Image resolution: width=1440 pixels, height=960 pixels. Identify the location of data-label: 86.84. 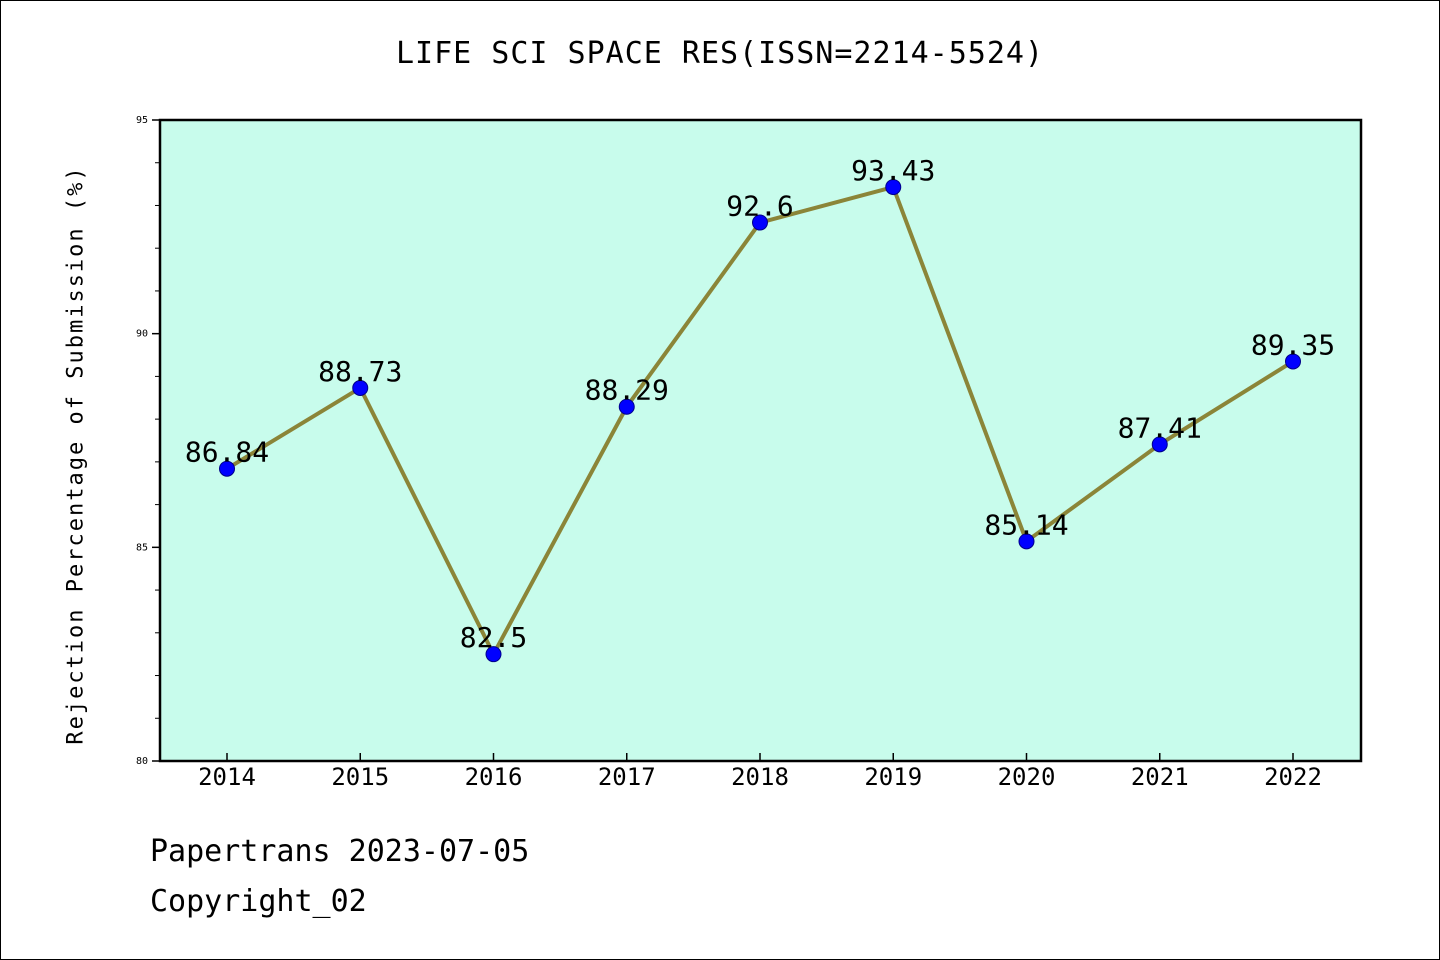
(227, 452).